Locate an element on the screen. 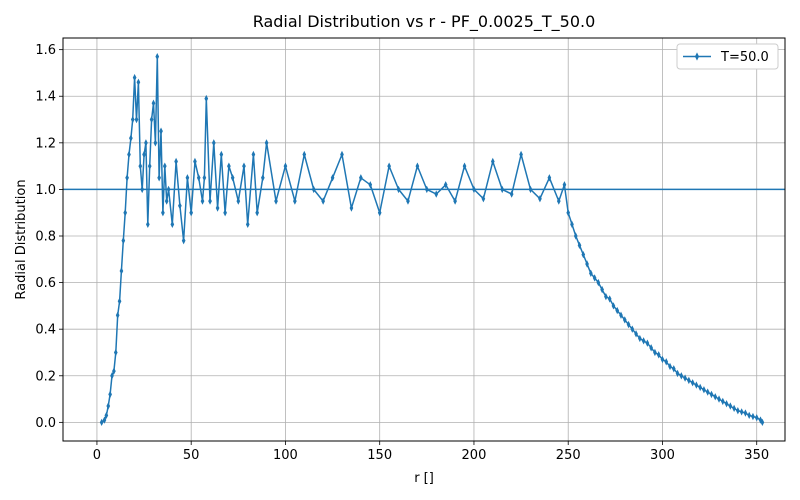 Image resolution: width=800 pixels, height=500 pixels. y-tick-label: 1.0 is located at coordinates (45, 190).